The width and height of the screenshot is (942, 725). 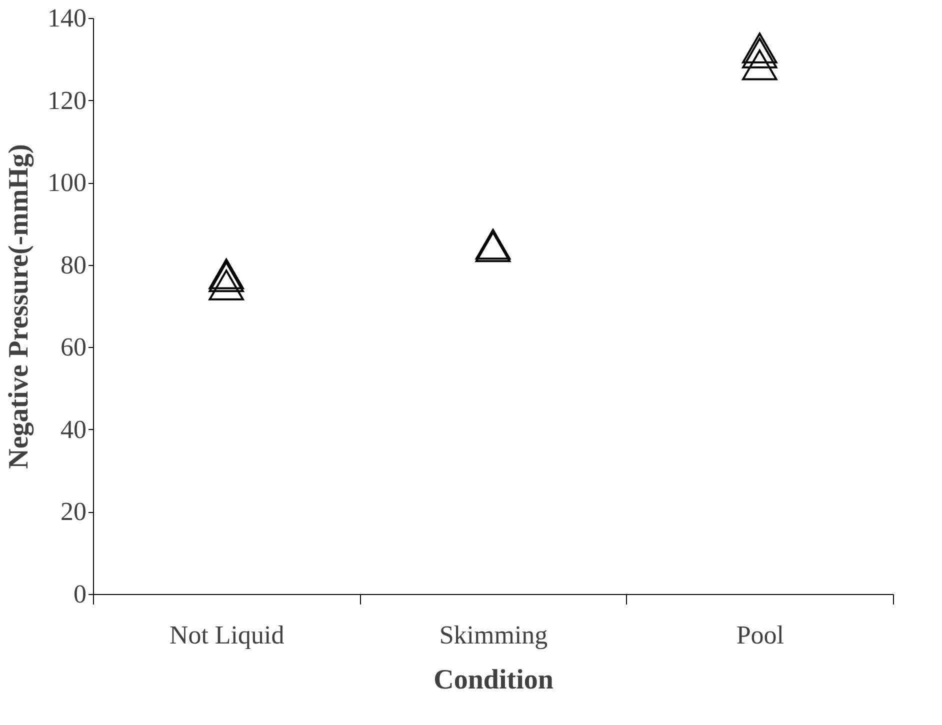 I want to click on y-tick-label: 80, so click(x=73, y=265).